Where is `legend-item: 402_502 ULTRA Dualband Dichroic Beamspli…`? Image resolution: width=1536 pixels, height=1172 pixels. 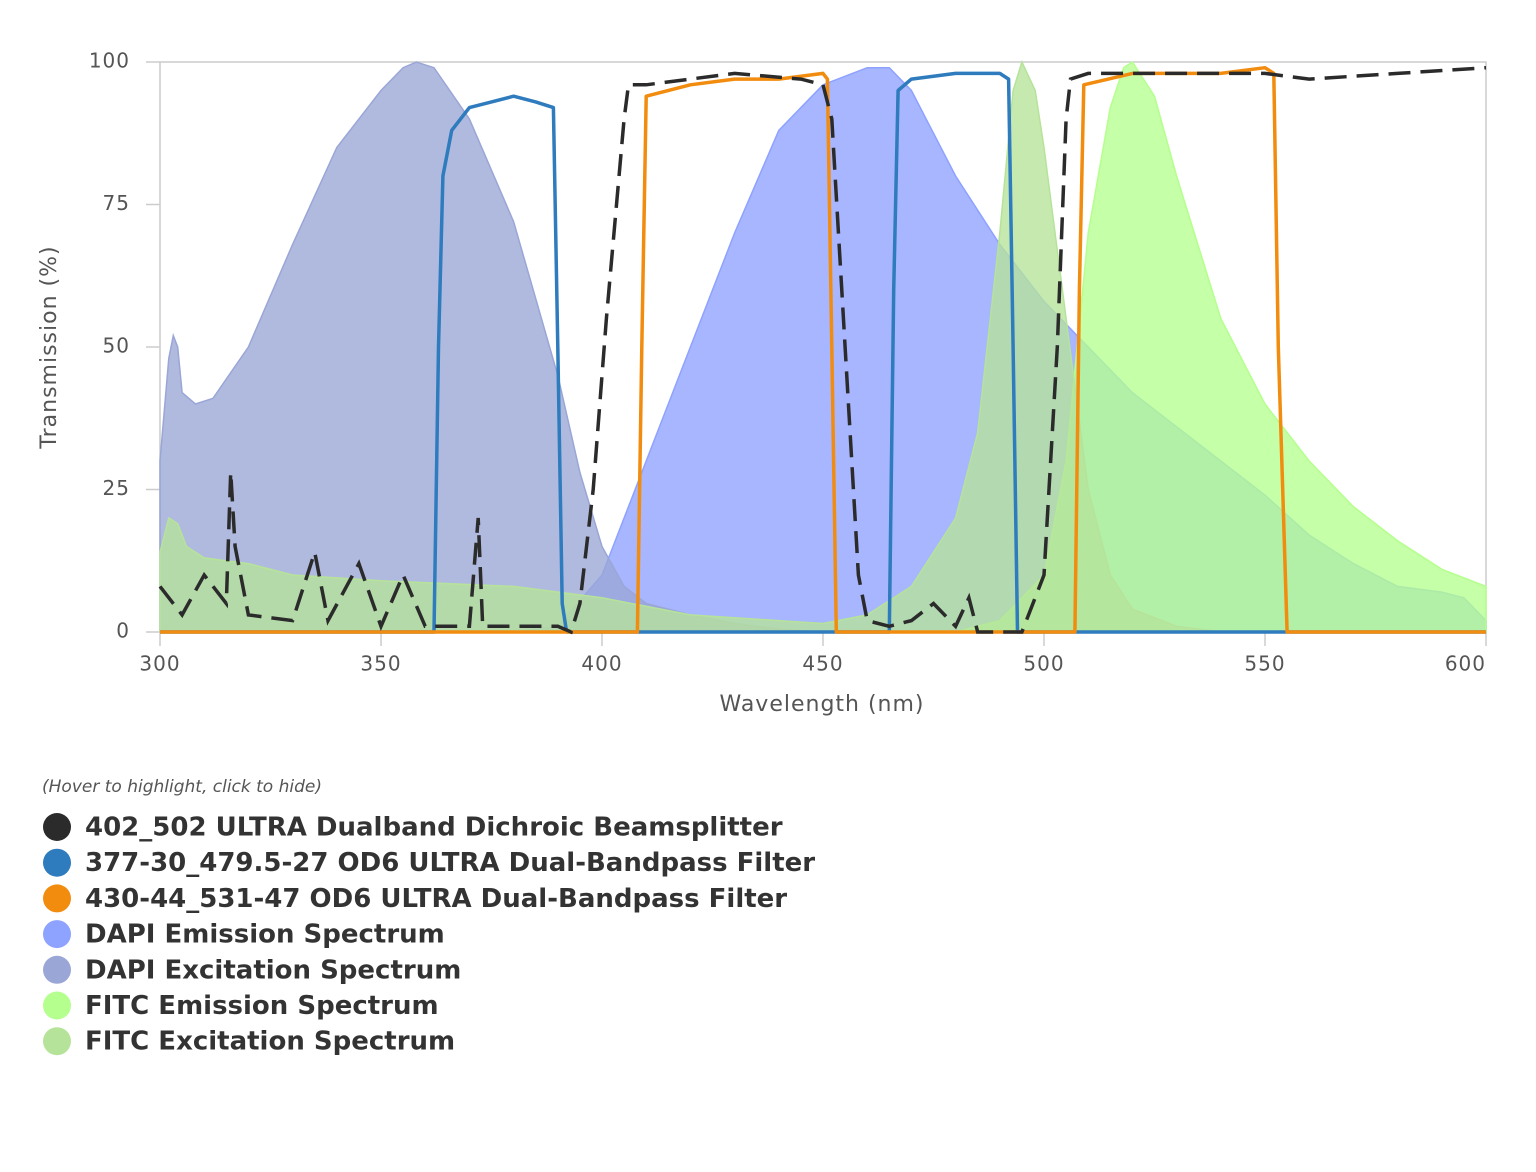
legend-item: 402_502 ULTRA Dualband Dichroic Beamspli… is located at coordinates (413, 828).